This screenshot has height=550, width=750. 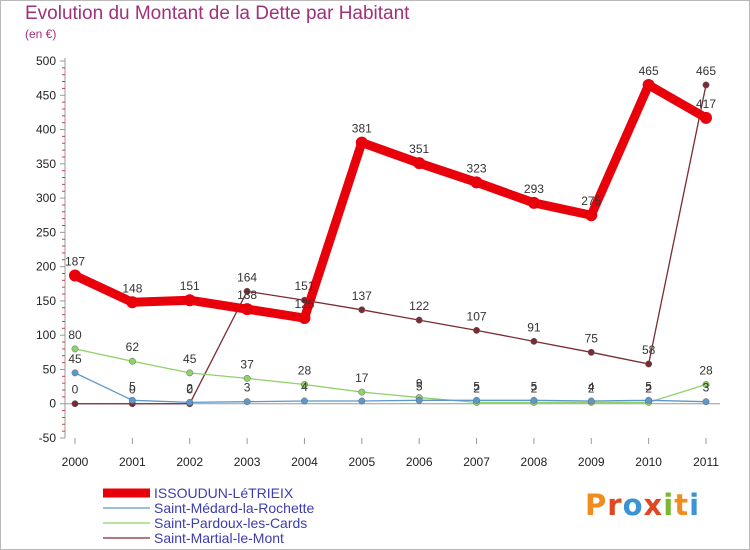 I want to click on data-label: 351, so click(x=419, y=149).